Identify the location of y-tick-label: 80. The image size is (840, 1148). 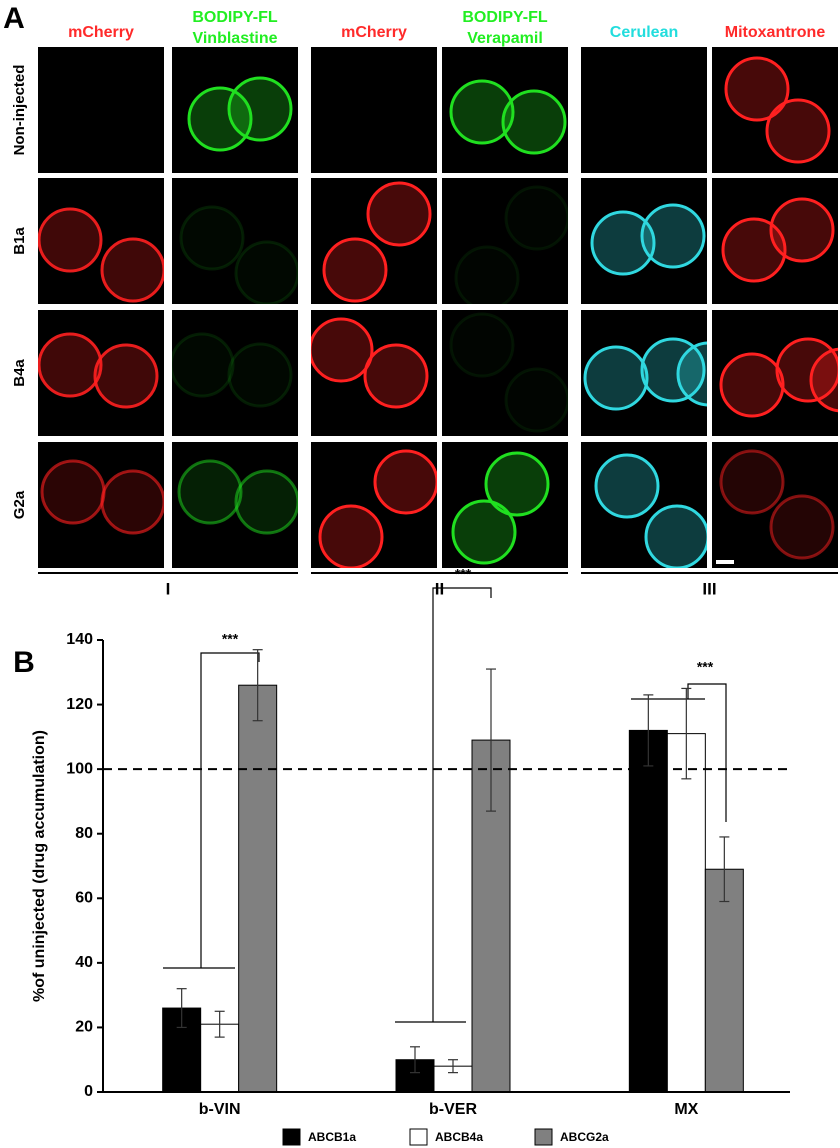
(84, 833).